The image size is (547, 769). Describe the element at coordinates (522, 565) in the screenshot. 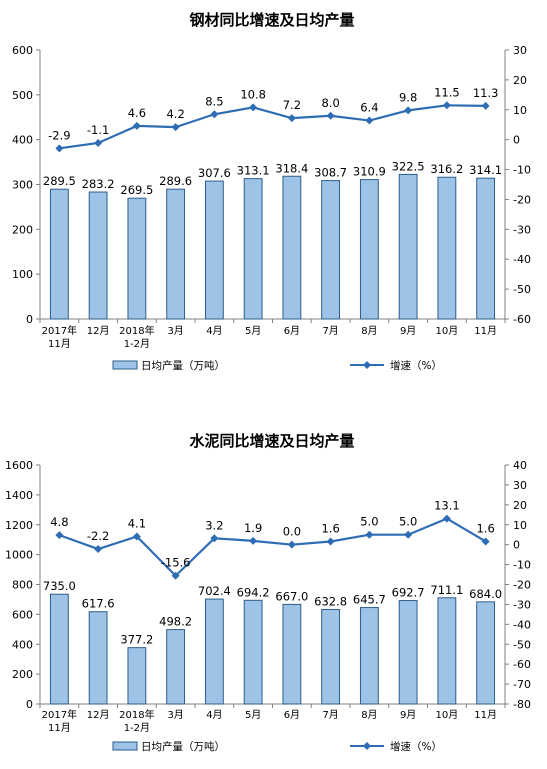

I see `right-tick-label: -10` at that location.